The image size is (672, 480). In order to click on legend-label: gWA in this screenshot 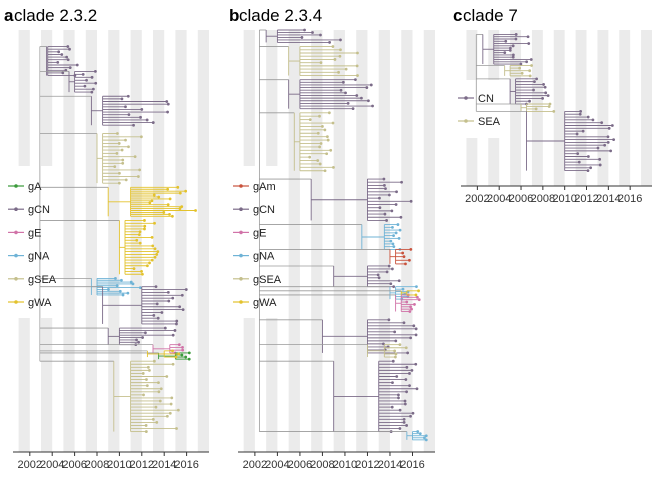, I will do `click(40, 303)`.